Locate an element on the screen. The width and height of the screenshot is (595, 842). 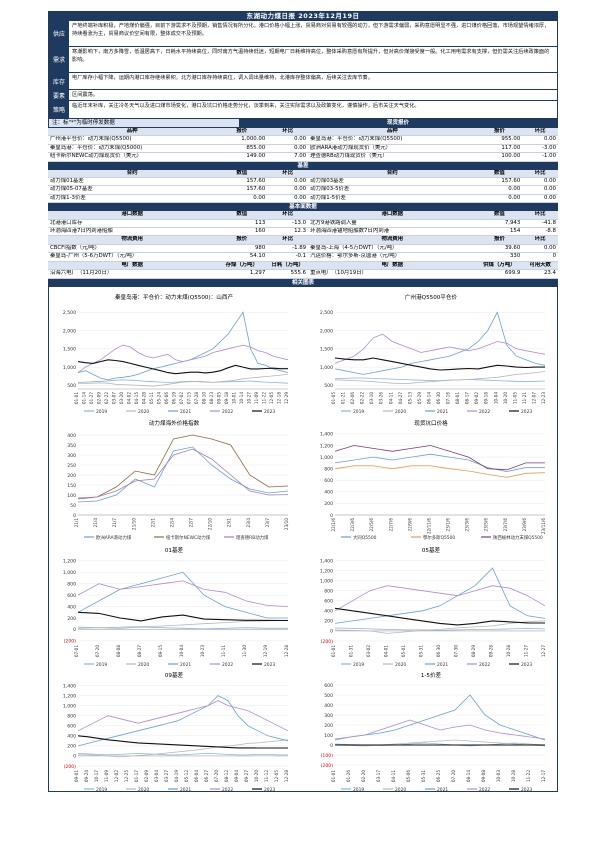
legend-label: 2023 is located at coordinates (269, 411).